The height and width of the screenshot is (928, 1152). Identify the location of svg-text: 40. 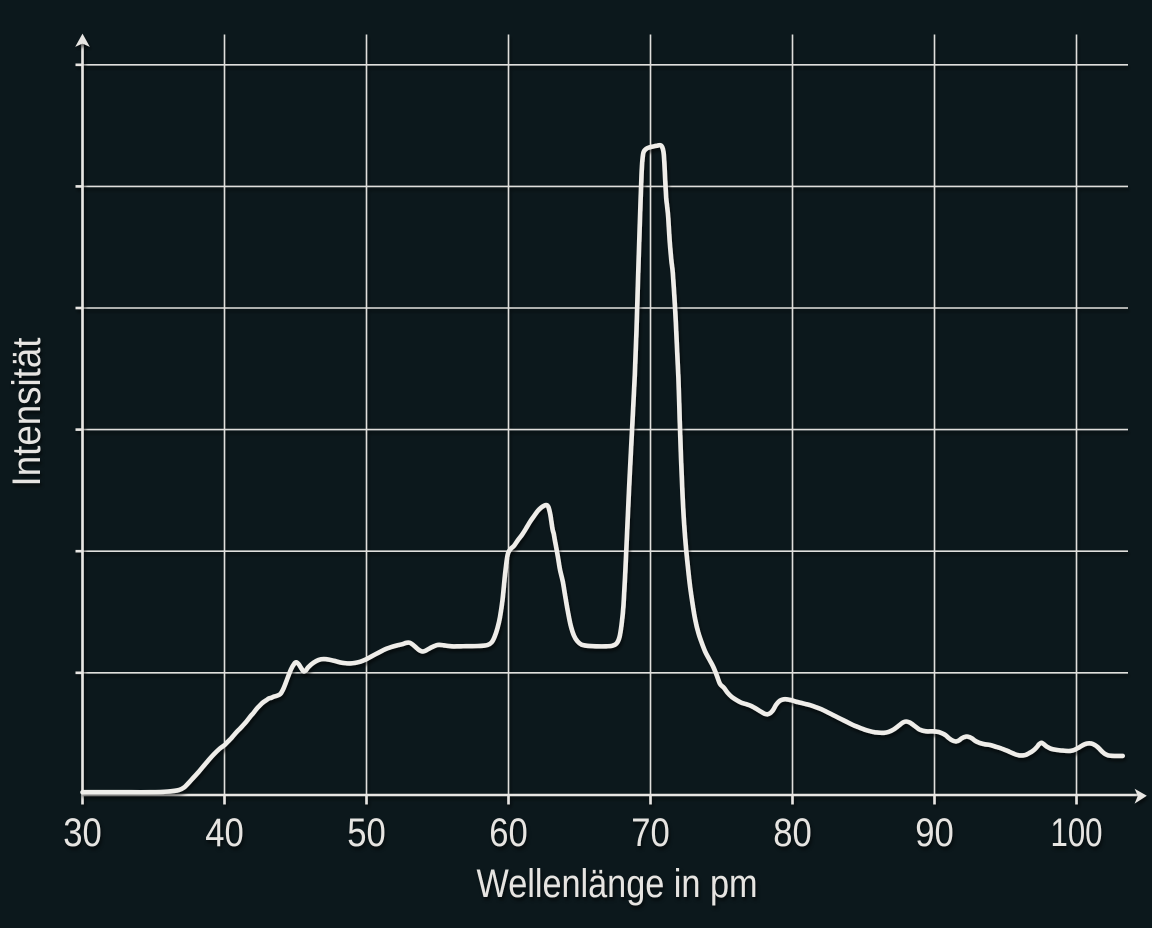
(224, 833).